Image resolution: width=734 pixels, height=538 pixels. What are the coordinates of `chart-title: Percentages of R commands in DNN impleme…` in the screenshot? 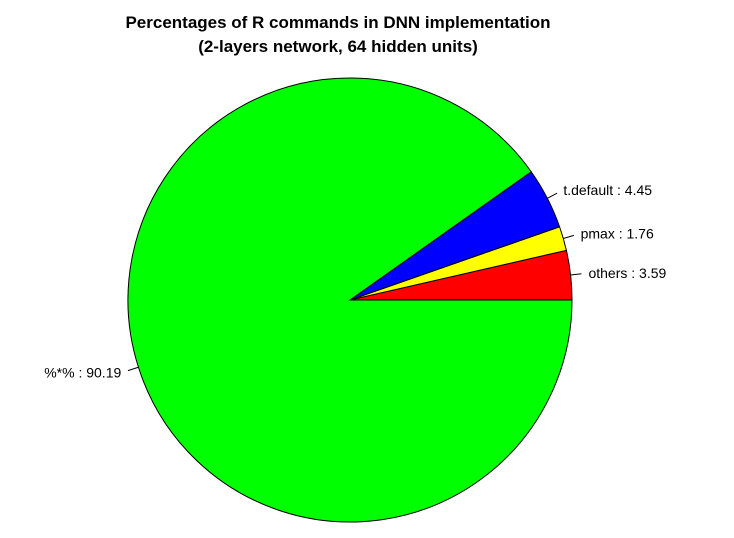 It's located at (337, 22).